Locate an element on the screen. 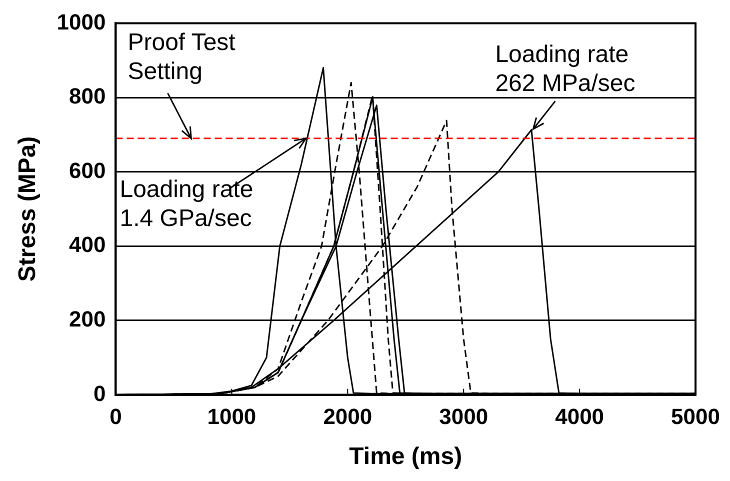 This screenshot has height=481, width=730. x-tick-label: 0 is located at coordinates (116, 417).